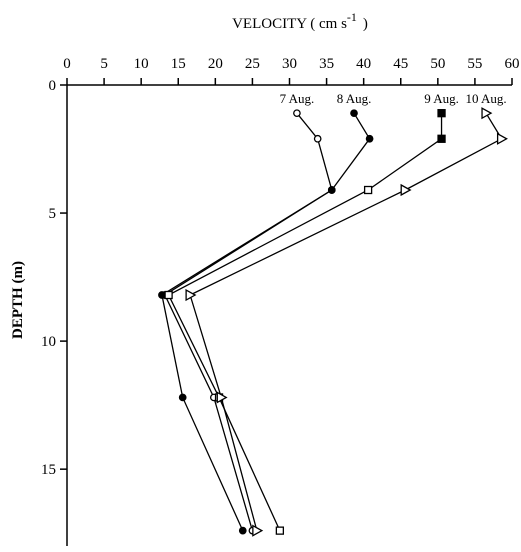  What do you see at coordinates (289, 64) in the screenshot?
I see `x-tick-label: 30` at bounding box center [289, 64].